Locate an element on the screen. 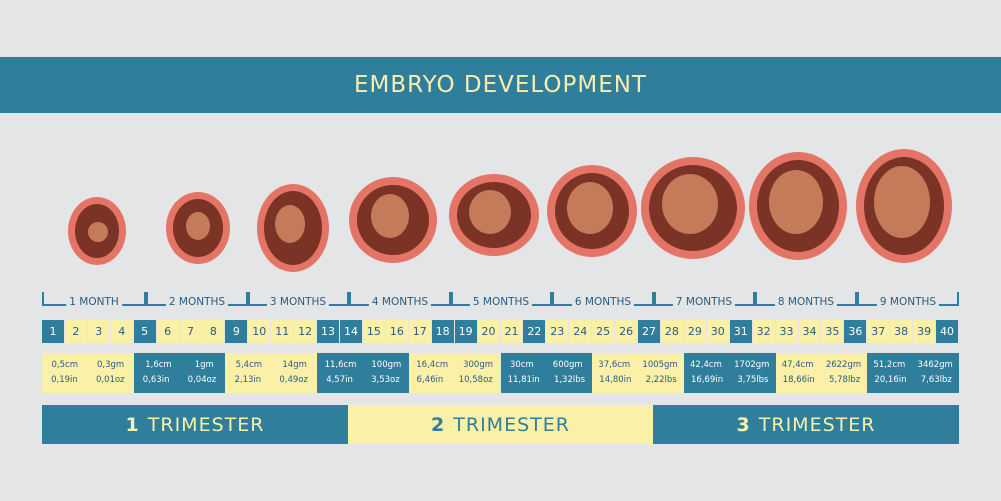  week-cell: 17 is located at coordinates (419, 331).